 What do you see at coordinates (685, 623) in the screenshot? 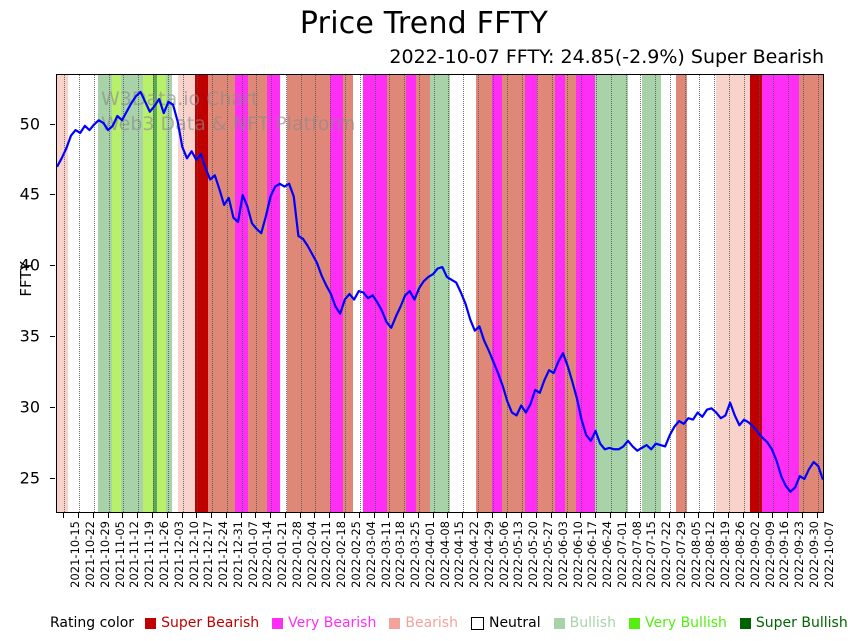
I see `legend-item-label: Very Bullish` at bounding box center [685, 623].